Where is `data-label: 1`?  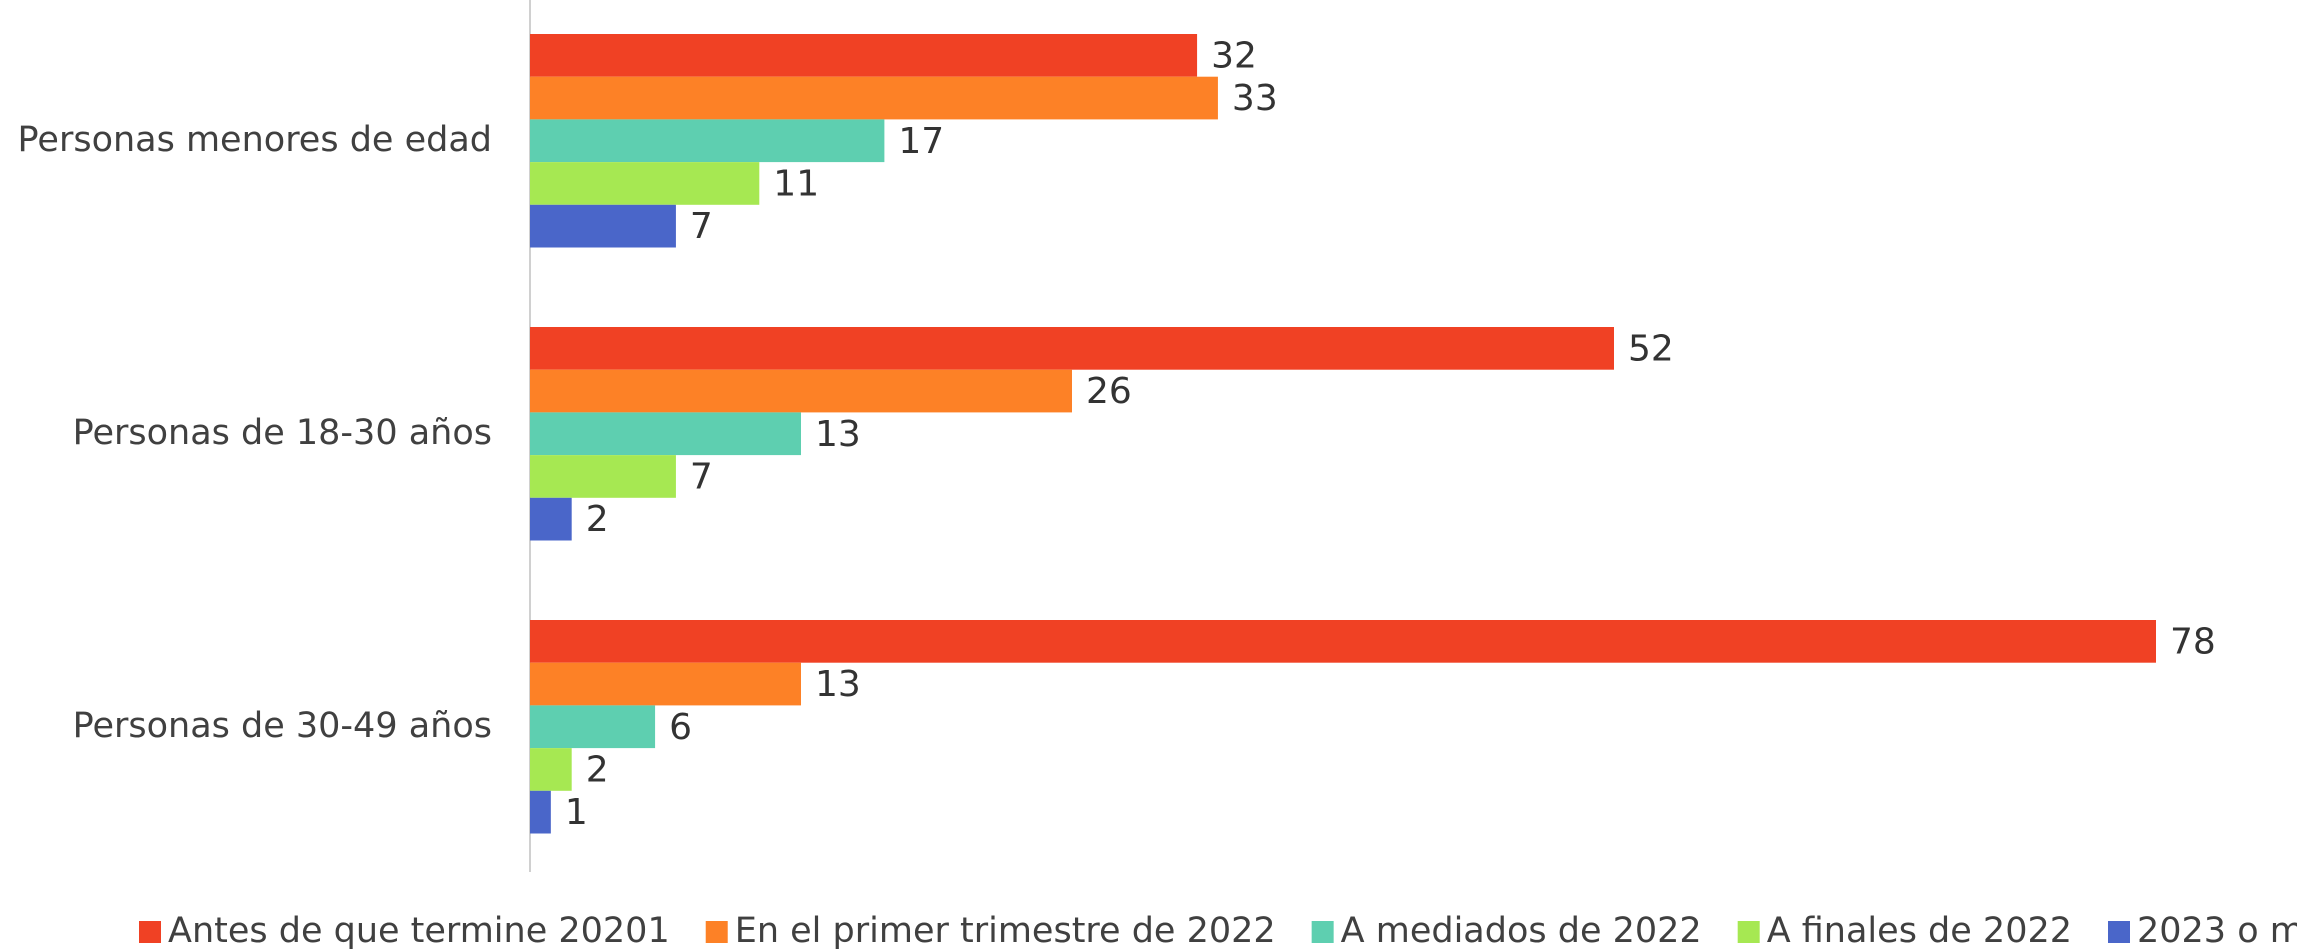
data-label: 1 is located at coordinates (576, 812).